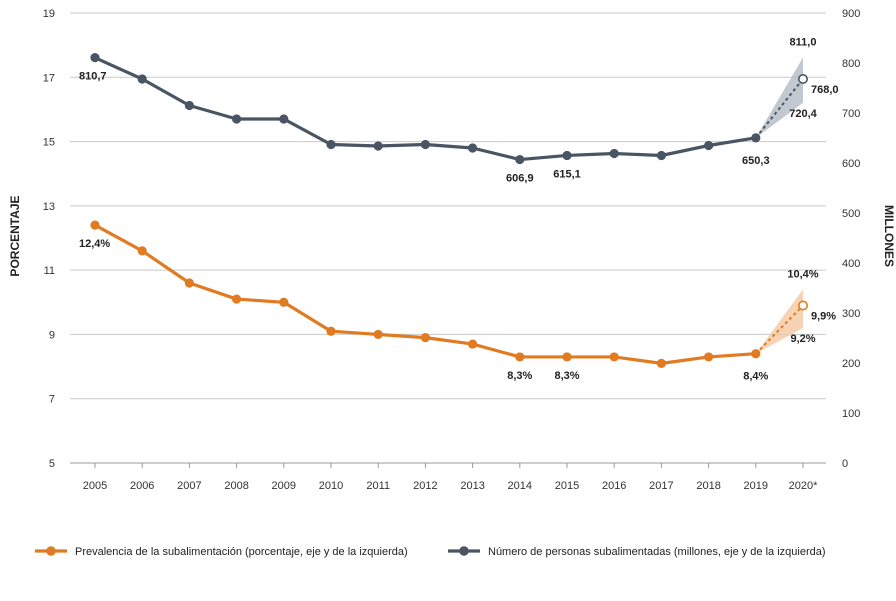 The image size is (896, 601). I want to click on x-tick-label: 2005, so click(95, 486).